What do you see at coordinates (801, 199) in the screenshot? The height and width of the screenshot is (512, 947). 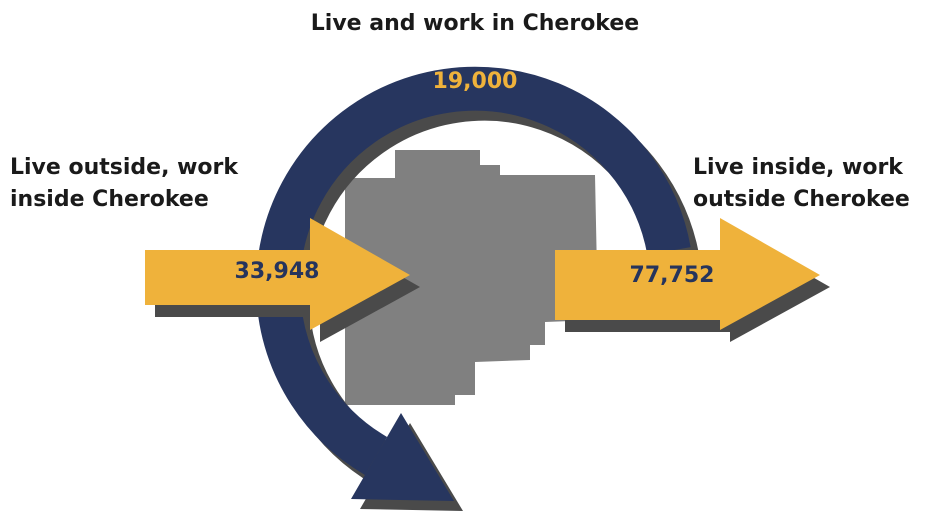 I see `outflow-label: outside Cherokee` at bounding box center [801, 199].